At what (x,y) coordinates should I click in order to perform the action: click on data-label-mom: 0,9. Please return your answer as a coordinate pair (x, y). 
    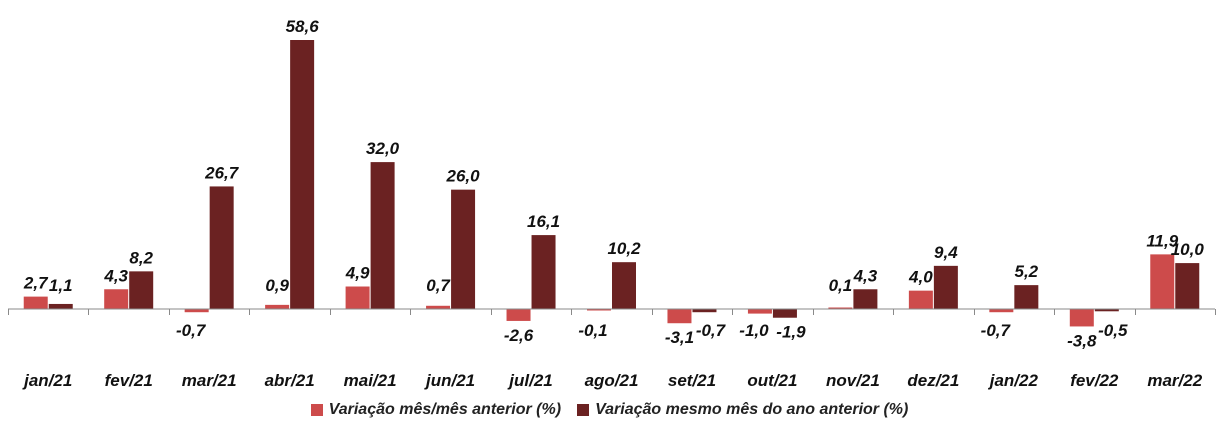
    Looking at the image, I should click on (277, 285).